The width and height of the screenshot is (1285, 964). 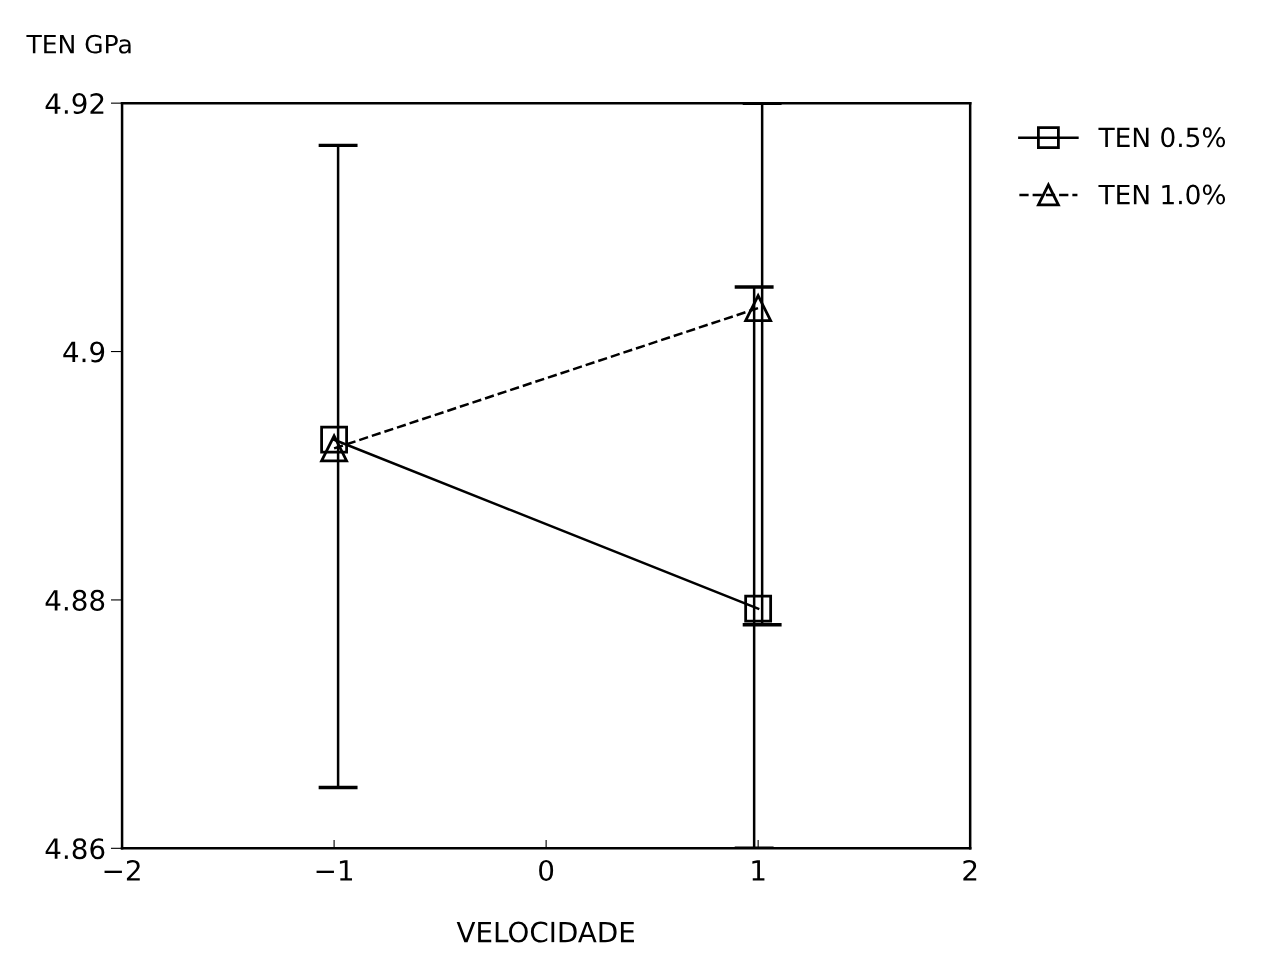 I want to click on legend-label: TEN 0.5%, so click(x=1162, y=137).